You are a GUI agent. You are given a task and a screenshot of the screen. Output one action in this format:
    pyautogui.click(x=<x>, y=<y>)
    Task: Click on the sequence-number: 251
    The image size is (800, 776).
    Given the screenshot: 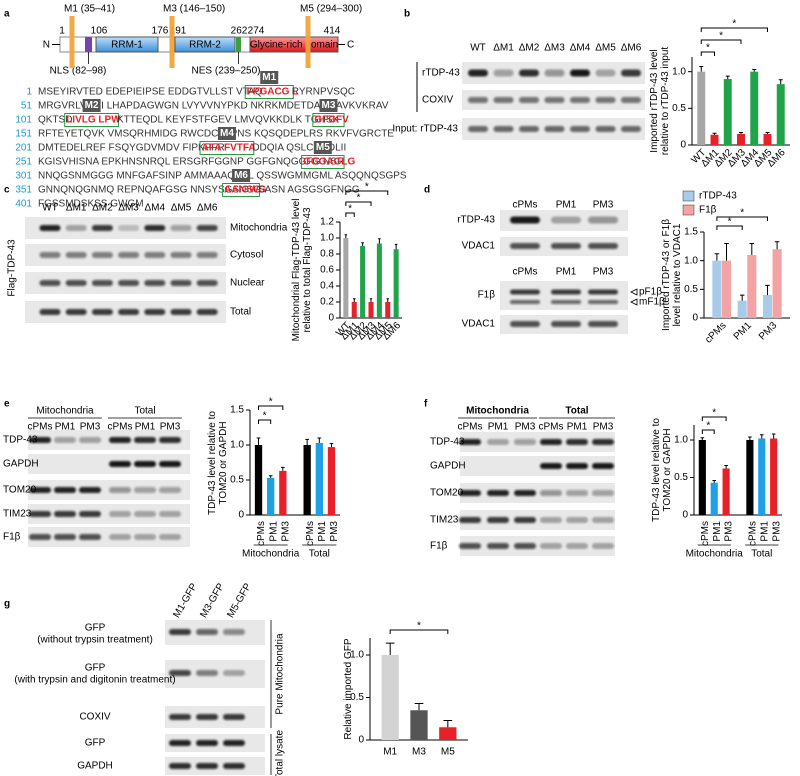 What is the action you would take?
    pyautogui.click(x=23, y=162)
    